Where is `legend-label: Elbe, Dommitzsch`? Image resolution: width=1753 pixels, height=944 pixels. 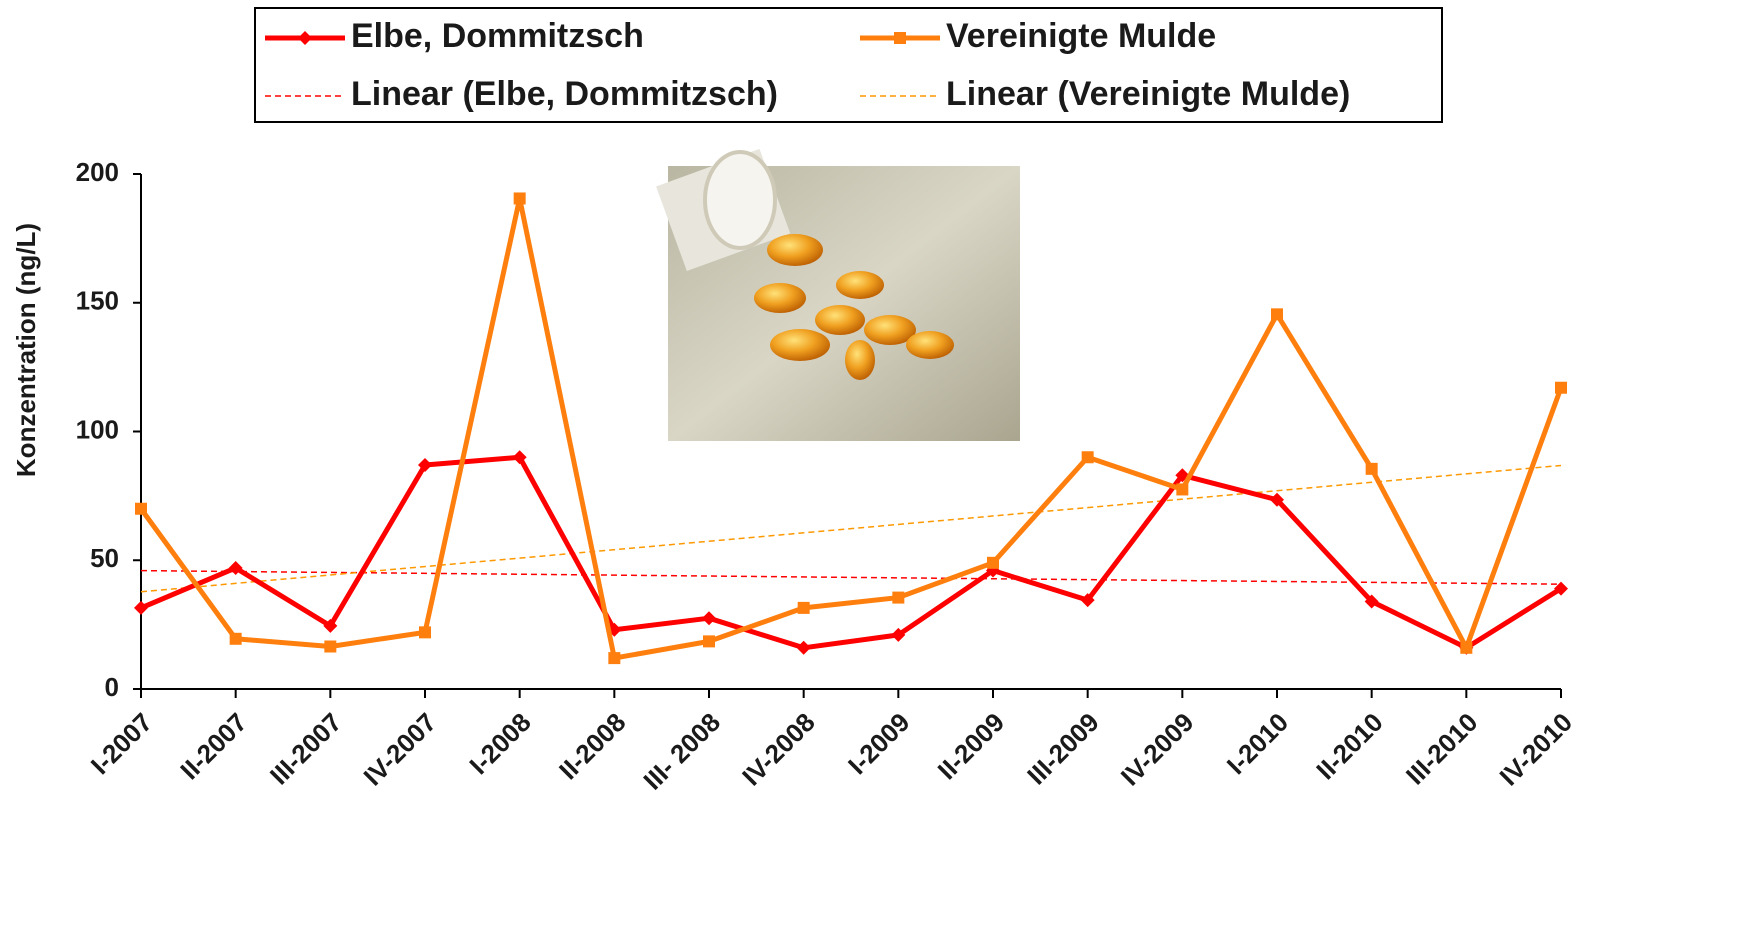
legend-label: Elbe, Dommitzsch is located at coordinates (497, 36).